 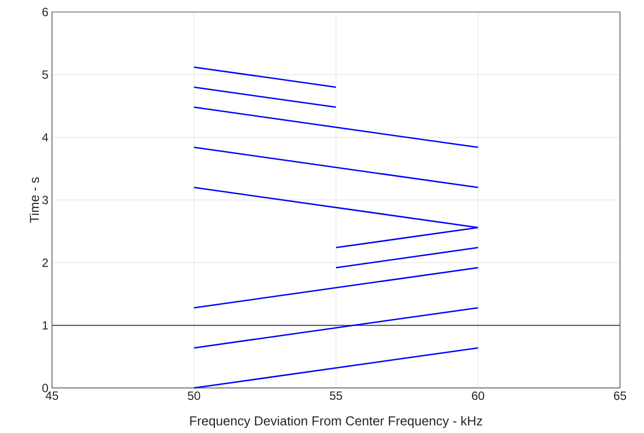 I want to click on y-tick-label: 6, so click(x=45, y=12).